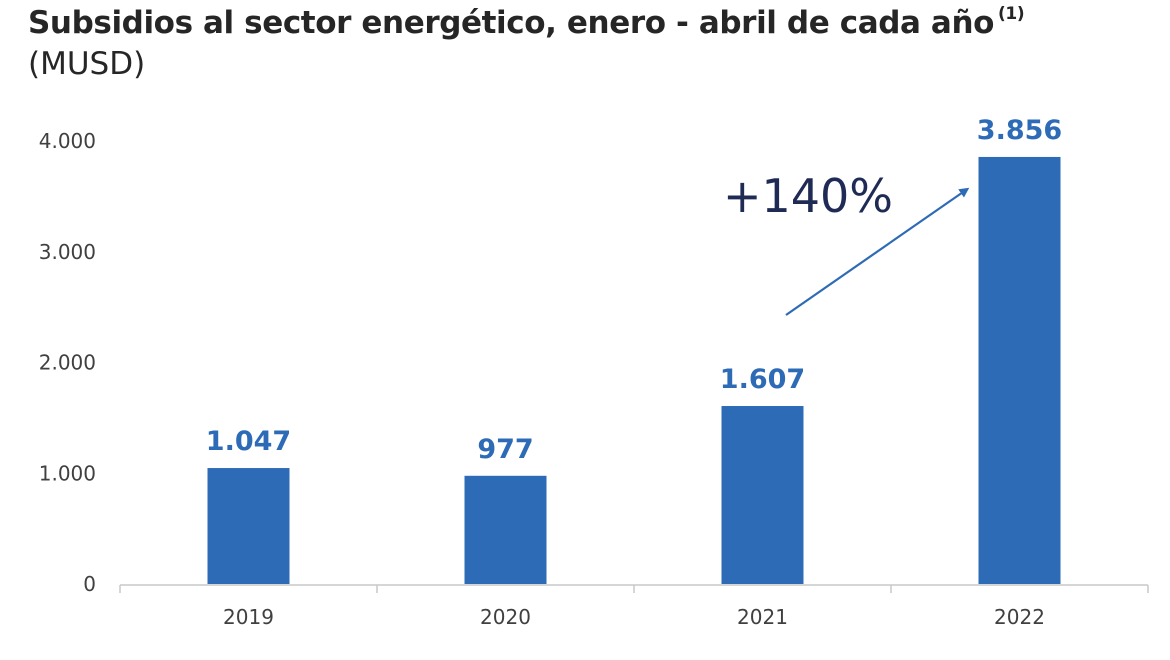 The width and height of the screenshot is (1170, 660). I want to click on bar-2019, so click(248, 526).